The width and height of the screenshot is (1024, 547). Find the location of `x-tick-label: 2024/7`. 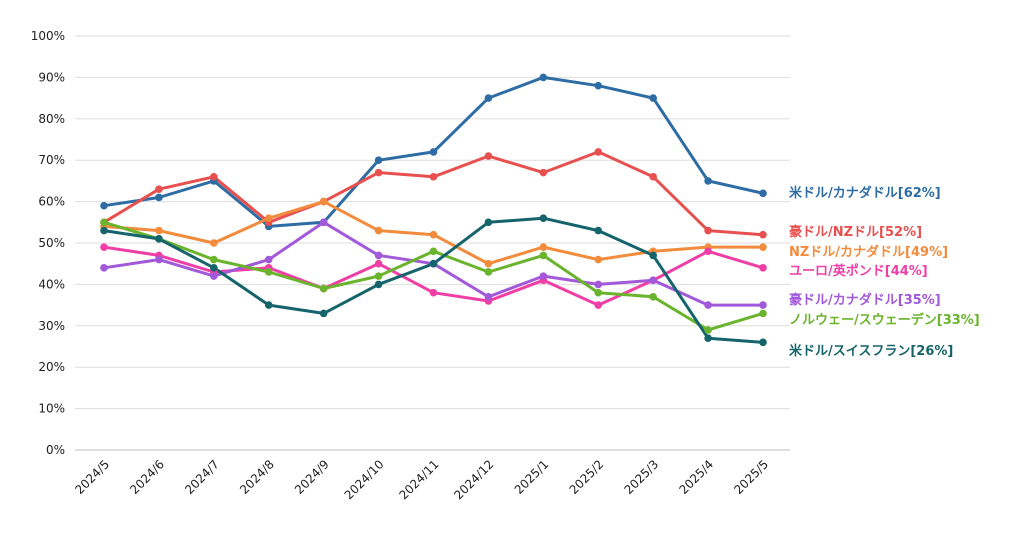

x-tick-label: 2024/7 is located at coordinates (202, 477).